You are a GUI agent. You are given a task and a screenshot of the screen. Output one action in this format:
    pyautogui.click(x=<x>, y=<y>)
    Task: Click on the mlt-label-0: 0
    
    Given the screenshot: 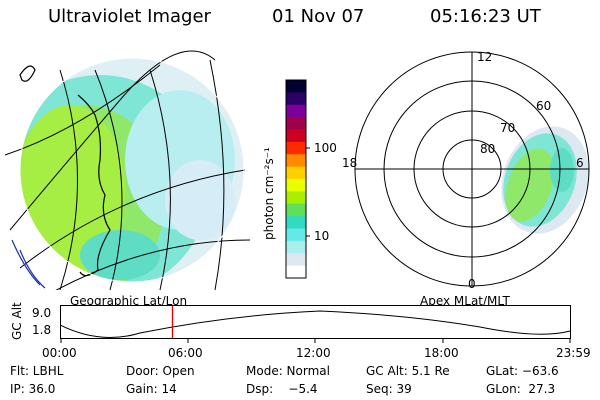 What is the action you would take?
    pyautogui.click(x=472, y=284)
    